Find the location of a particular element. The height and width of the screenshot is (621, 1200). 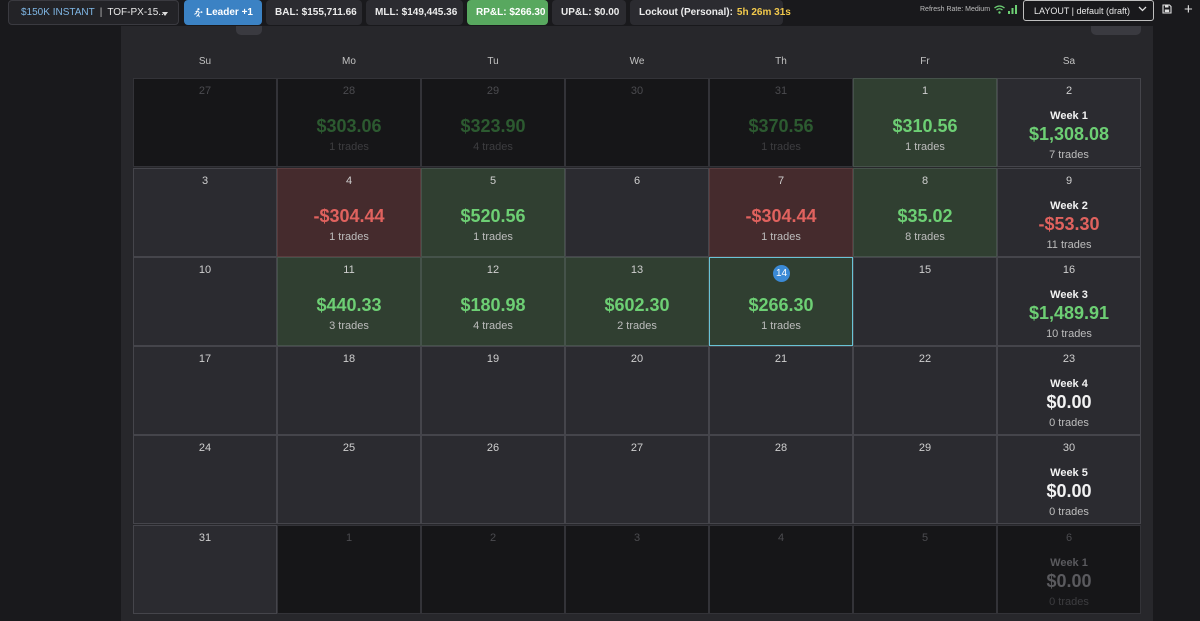

chevron-down-icon is located at coordinates (1142, 9).